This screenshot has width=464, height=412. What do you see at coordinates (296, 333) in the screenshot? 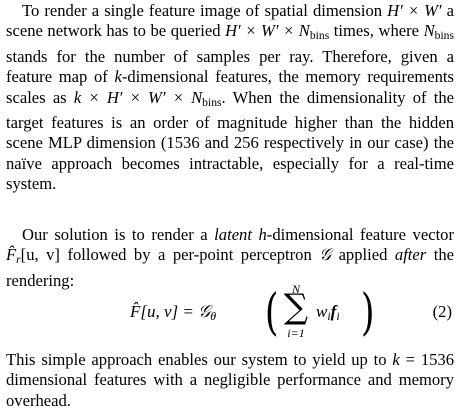
I see `sum-lower-limit: i=1` at bounding box center [296, 333].